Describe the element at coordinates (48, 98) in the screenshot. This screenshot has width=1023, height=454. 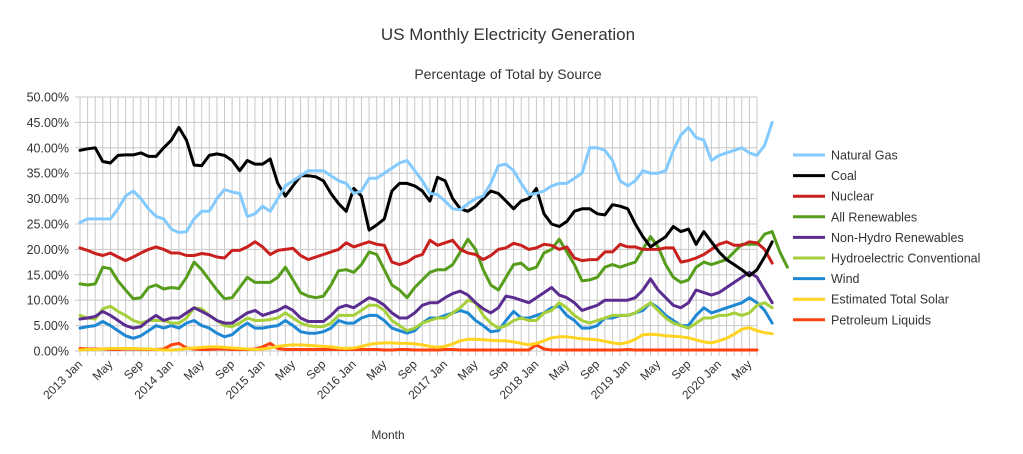
I see `y-tick-label: 50.00%` at that location.